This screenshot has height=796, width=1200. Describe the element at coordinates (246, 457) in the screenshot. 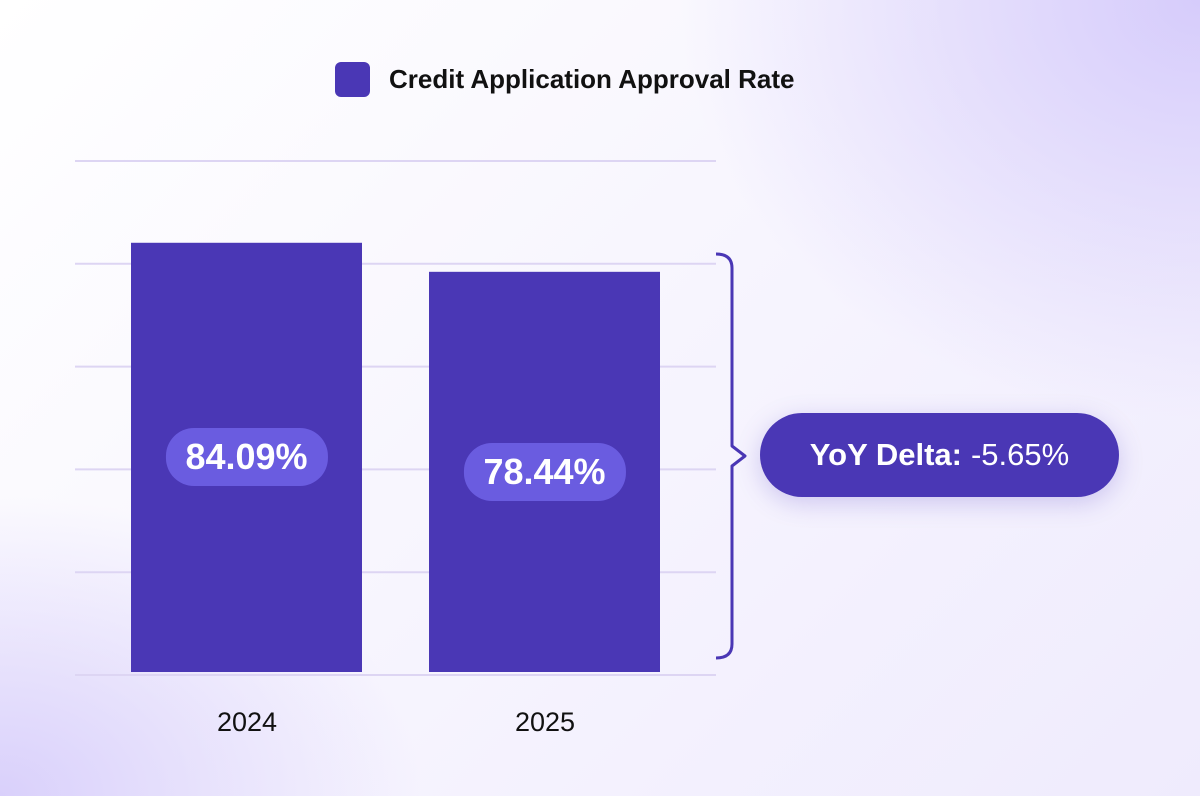

I see `data-label-2024: 84.09%` at that location.